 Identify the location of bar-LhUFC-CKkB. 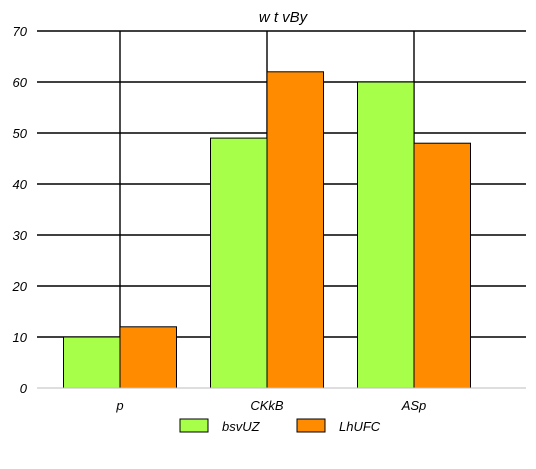
(295, 230).